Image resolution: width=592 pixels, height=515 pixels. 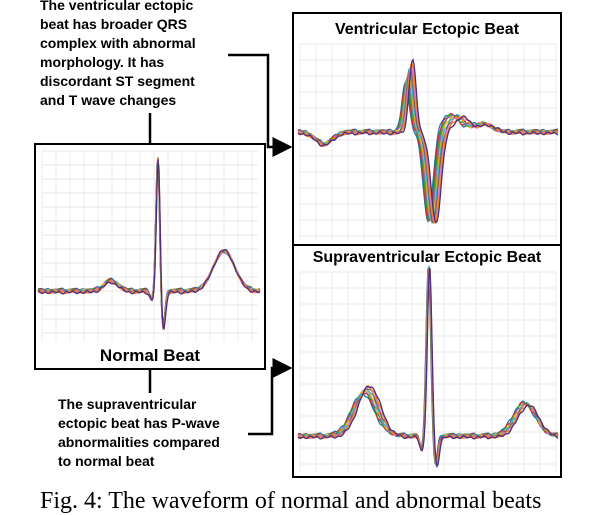 What do you see at coordinates (139, 423) in the screenshot?
I see `note-line: ectopic beat has P-wave` at bounding box center [139, 423].